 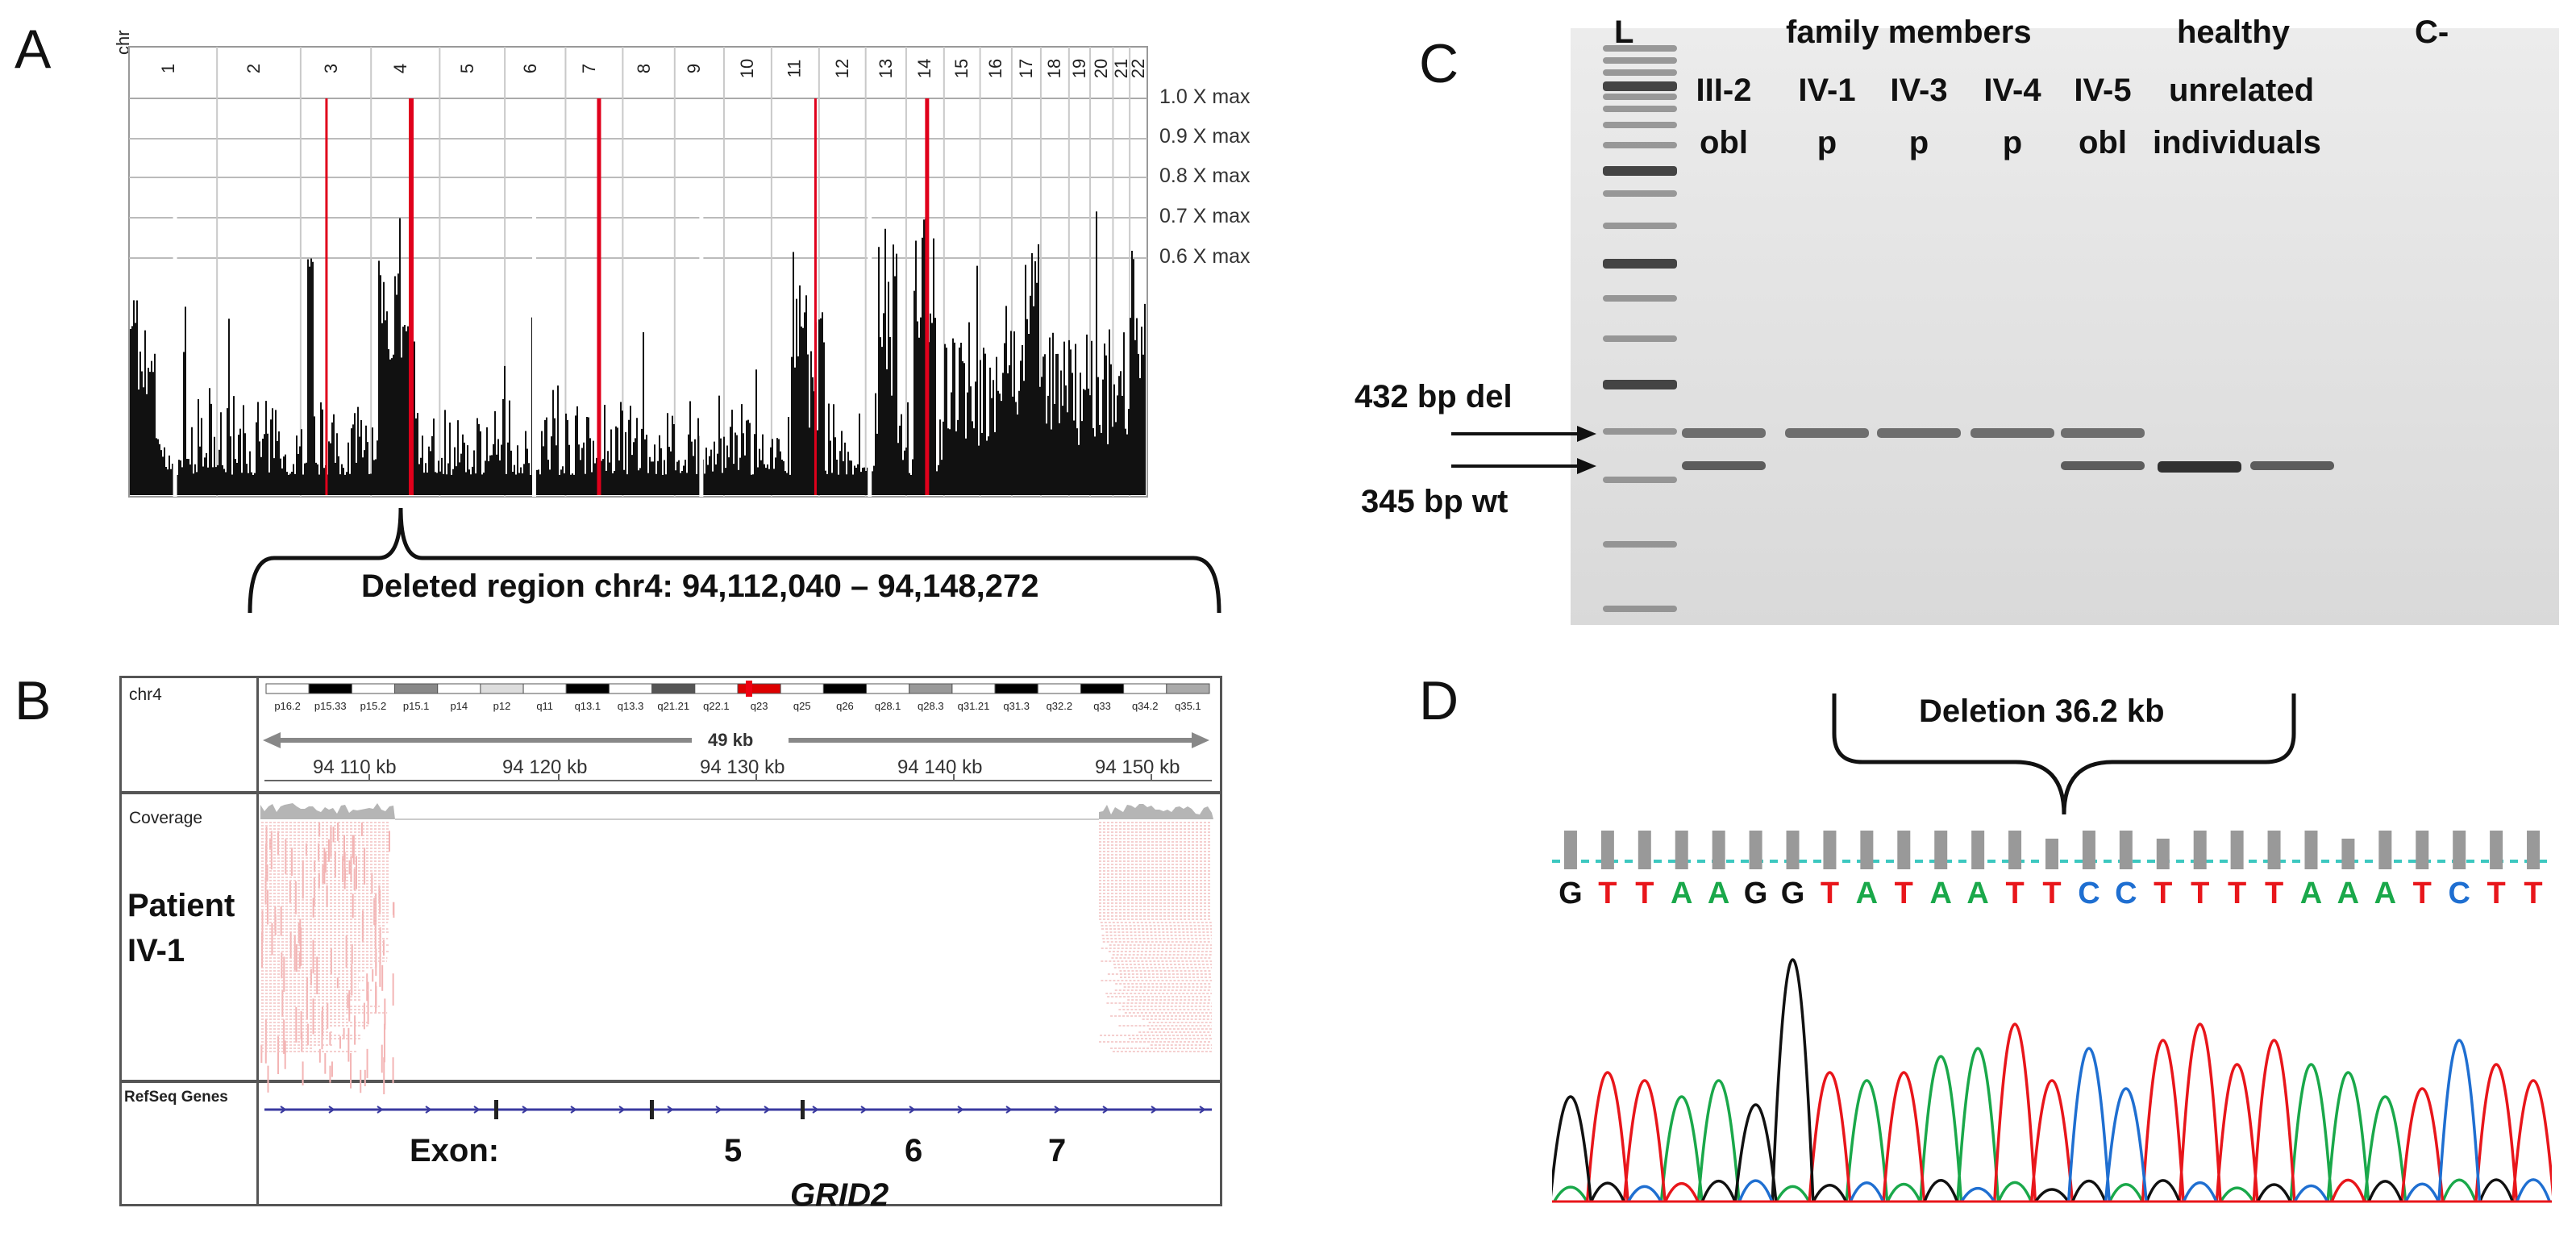 I want to click on chr-label-13: 13, so click(x=886, y=68).